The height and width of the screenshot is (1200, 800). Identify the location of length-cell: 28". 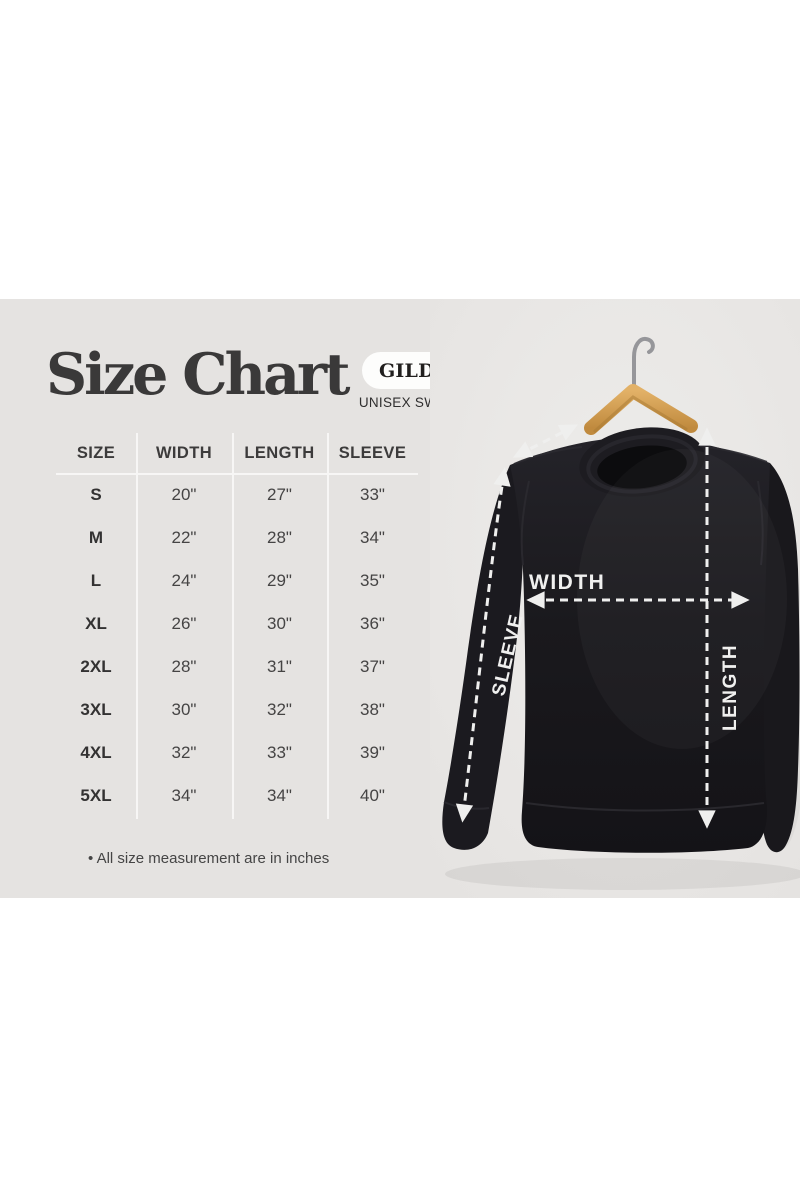
(279, 537).